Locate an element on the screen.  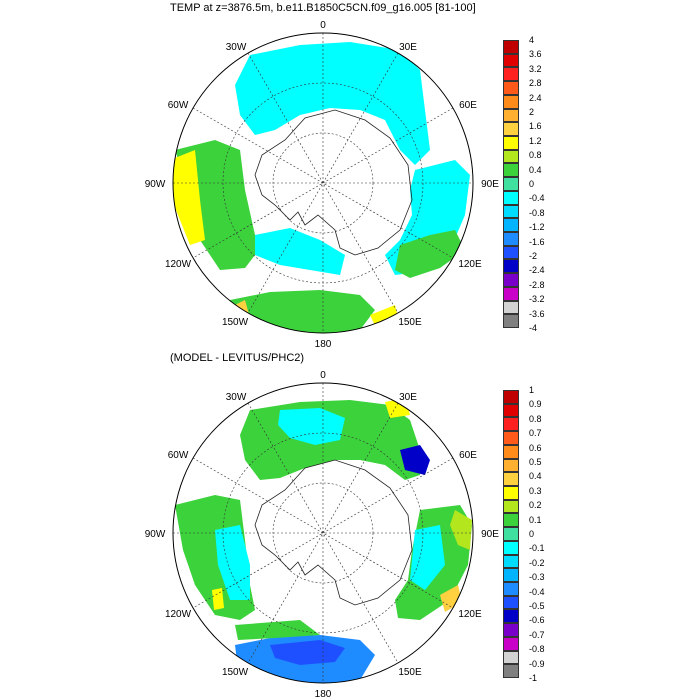
colorbar-label: 2.8 is located at coordinates (535, 83).